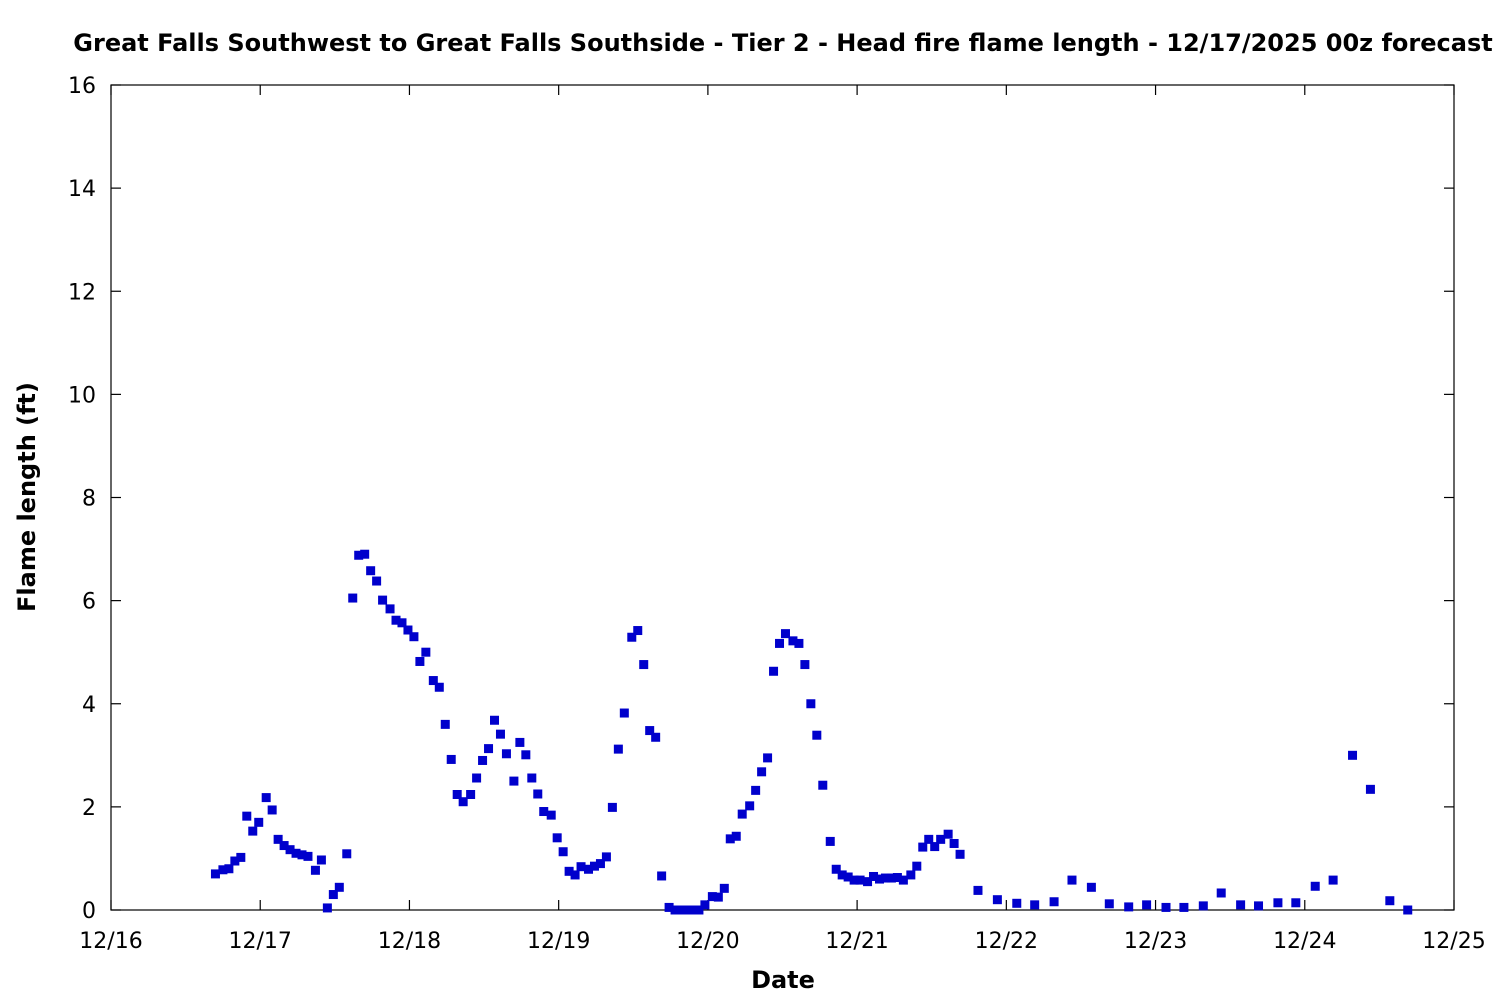 The height and width of the screenshot is (1000, 1500). What do you see at coordinates (27, 497) in the screenshot?
I see `y-axis-label: Flame length (ft)` at bounding box center [27, 497].